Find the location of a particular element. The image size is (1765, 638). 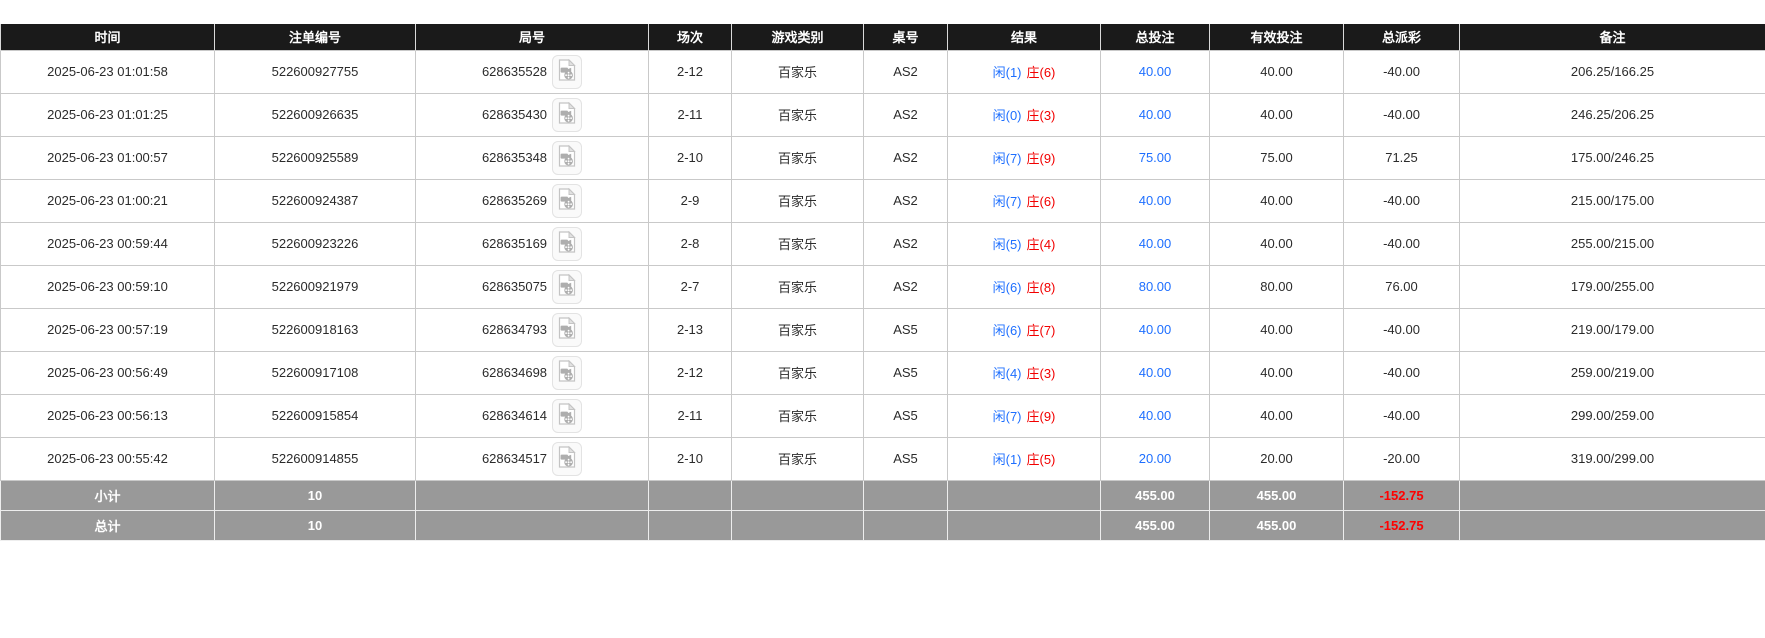

cell-round-id: 628635528 is located at coordinates (532, 71).